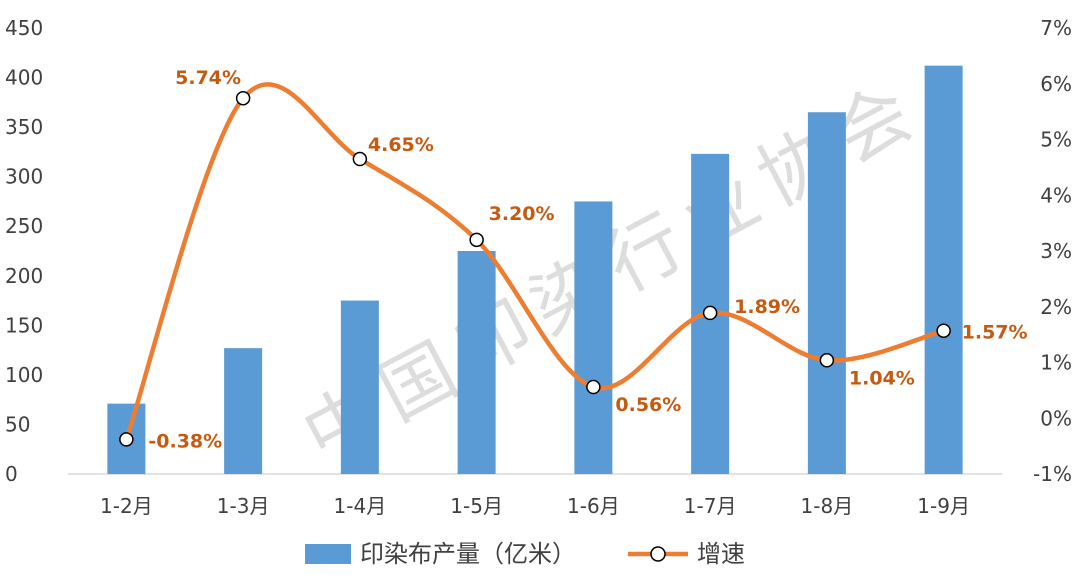  What do you see at coordinates (401, 145) in the screenshot?
I see `data-label: 4.65%` at bounding box center [401, 145].